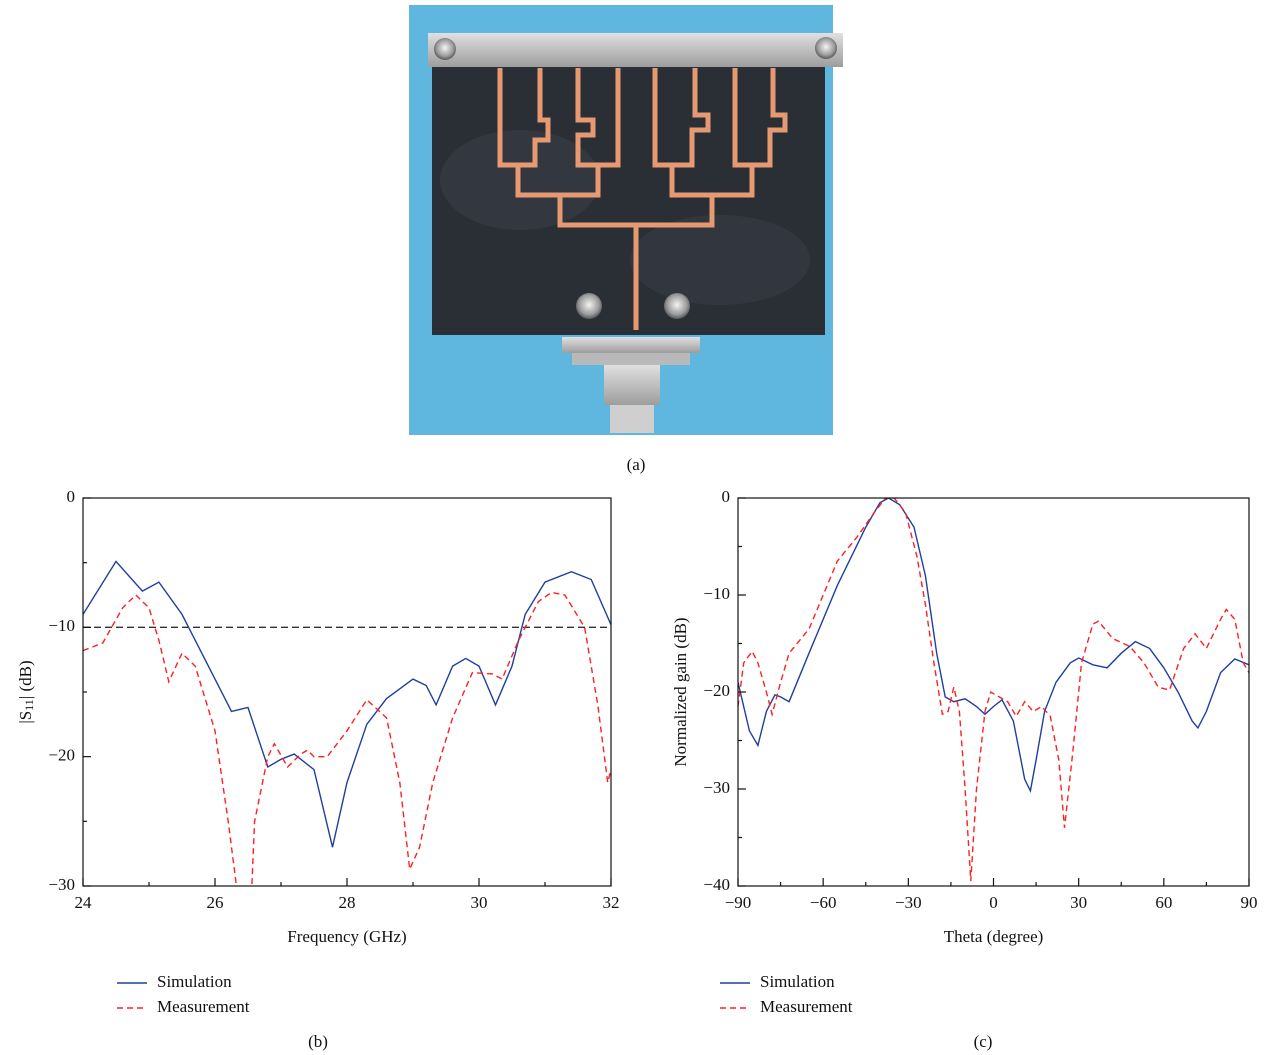 The image size is (1270, 1055). What do you see at coordinates (1249, 902) in the screenshot?
I see `x-tick-label: 90` at bounding box center [1249, 902].